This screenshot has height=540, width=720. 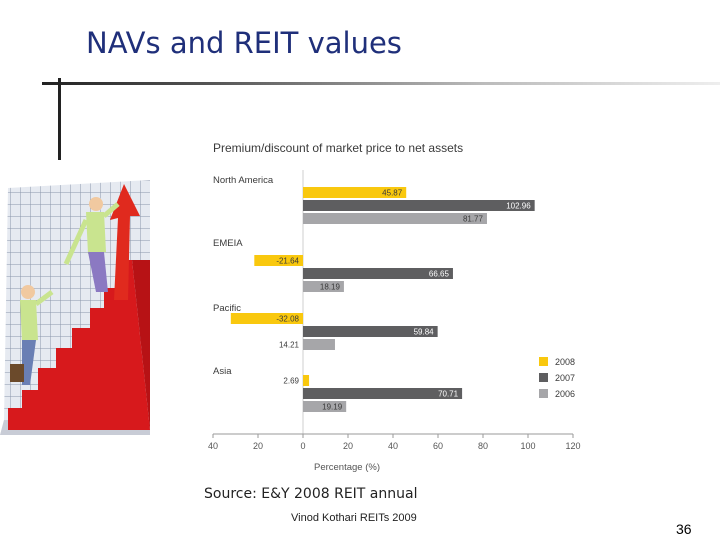 I want to click on category-label: Pacific, so click(x=227, y=308).